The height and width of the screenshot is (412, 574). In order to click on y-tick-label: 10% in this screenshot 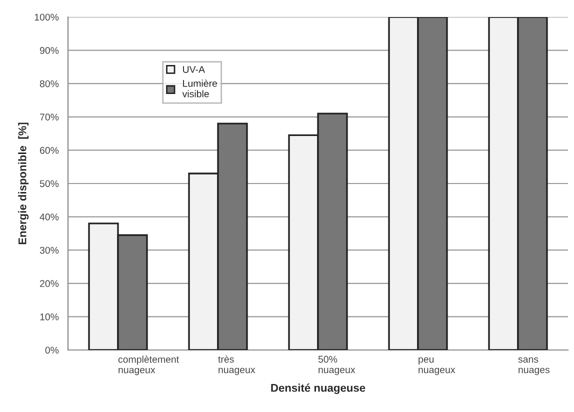, I will do `click(49, 316)`.